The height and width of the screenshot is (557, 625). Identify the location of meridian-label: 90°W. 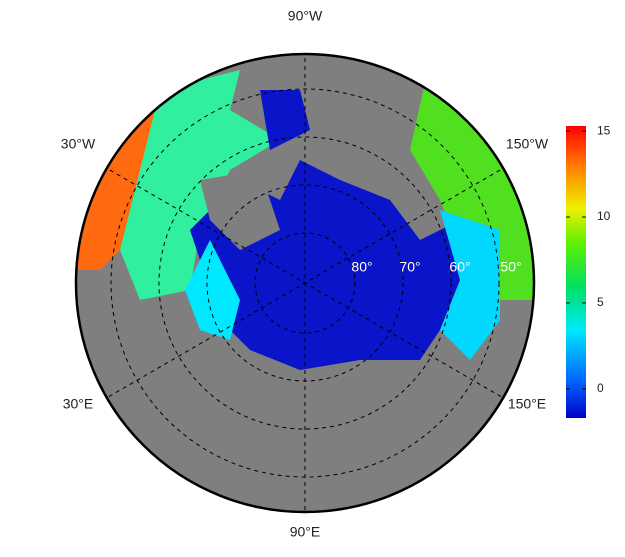
(305, 16).